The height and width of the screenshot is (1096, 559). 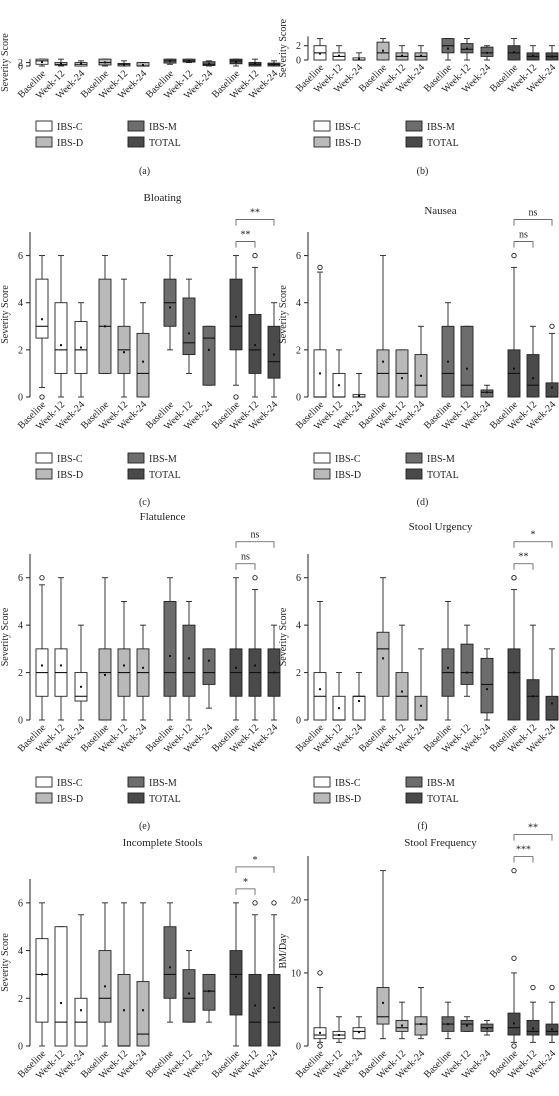 I want to click on chart-title: Incomplete Stools, so click(x=163, y=843).